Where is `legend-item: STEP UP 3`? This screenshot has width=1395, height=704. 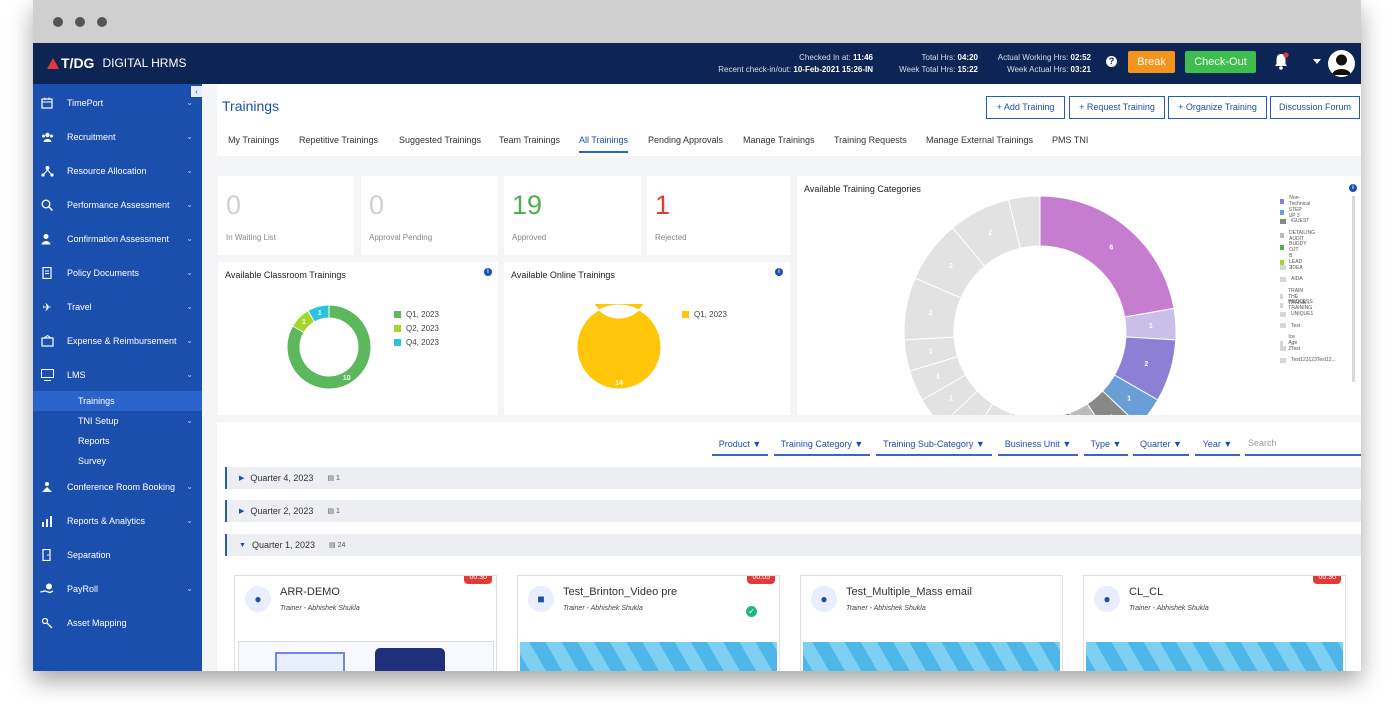 legend-item: STEP UP 3 is located at coordinates (1292, 213).